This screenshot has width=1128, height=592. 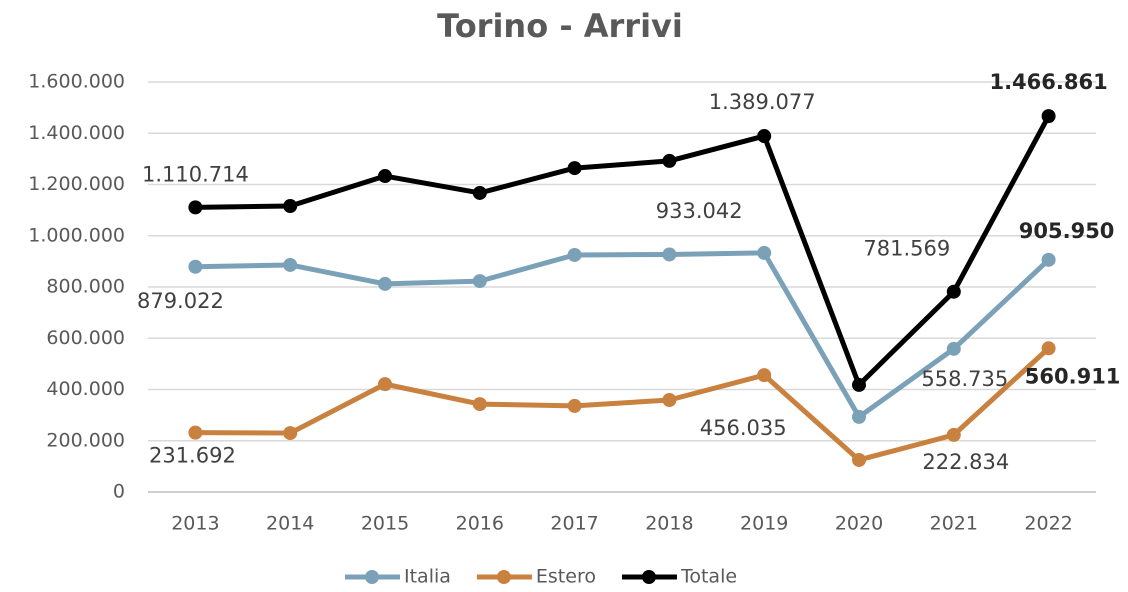 What do you see at coordinates (574, 524) in the screenshot?
I see `x-tick-label: 2017` at bounding box center [574, 524].